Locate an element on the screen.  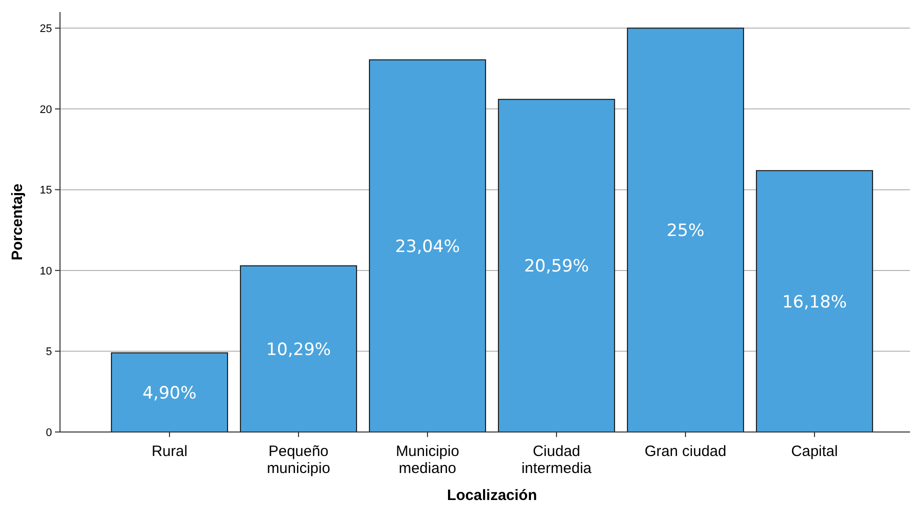
x-tick-label: Rural is located at coordinates (170, 451).